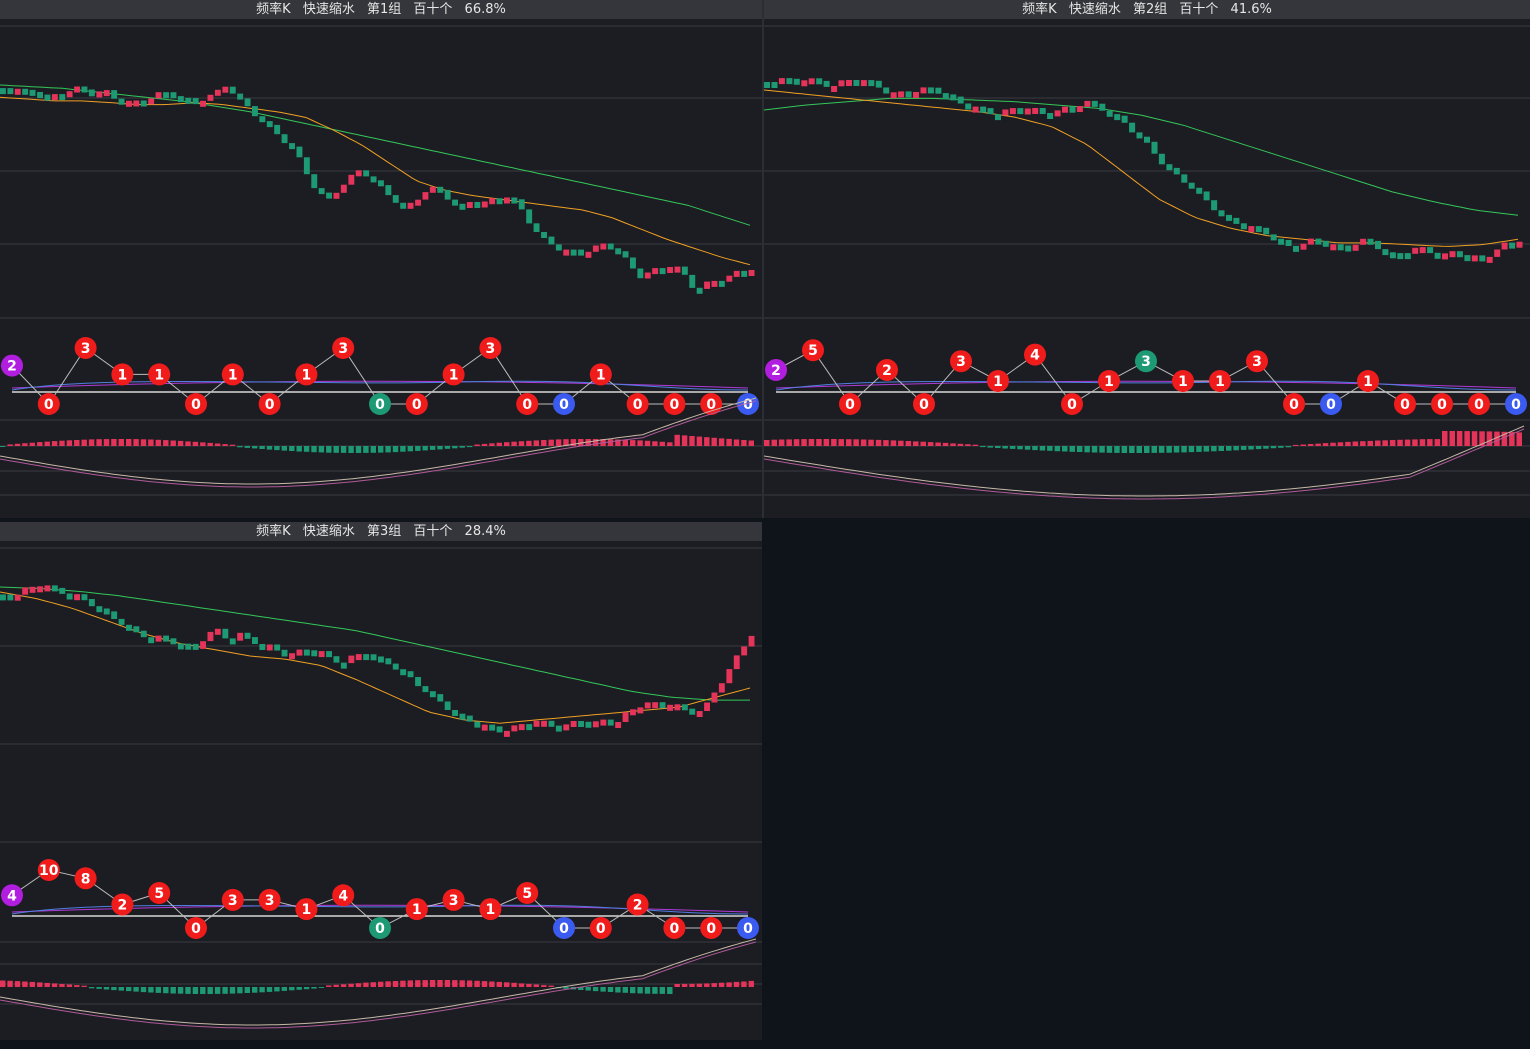 The width and height of the screenshot is (1530, 1049). What do you see at coordinates (343, 895) in the screenshot?
I see `digit-bubble: 4` at bounding box center [343, 895].